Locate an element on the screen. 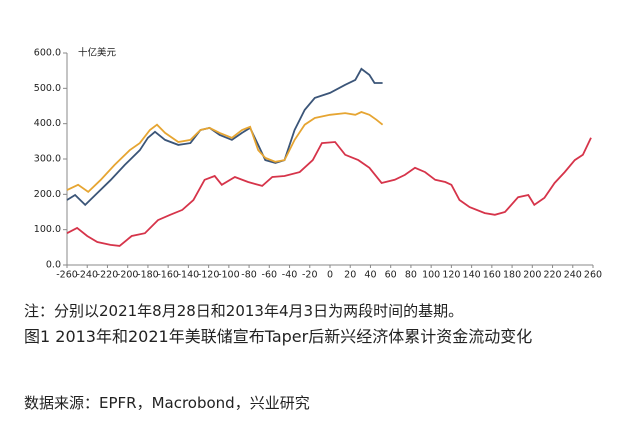 This screenshot has width=640, height=440. x-tick-label: 240 is located at coordinates (573, 275).